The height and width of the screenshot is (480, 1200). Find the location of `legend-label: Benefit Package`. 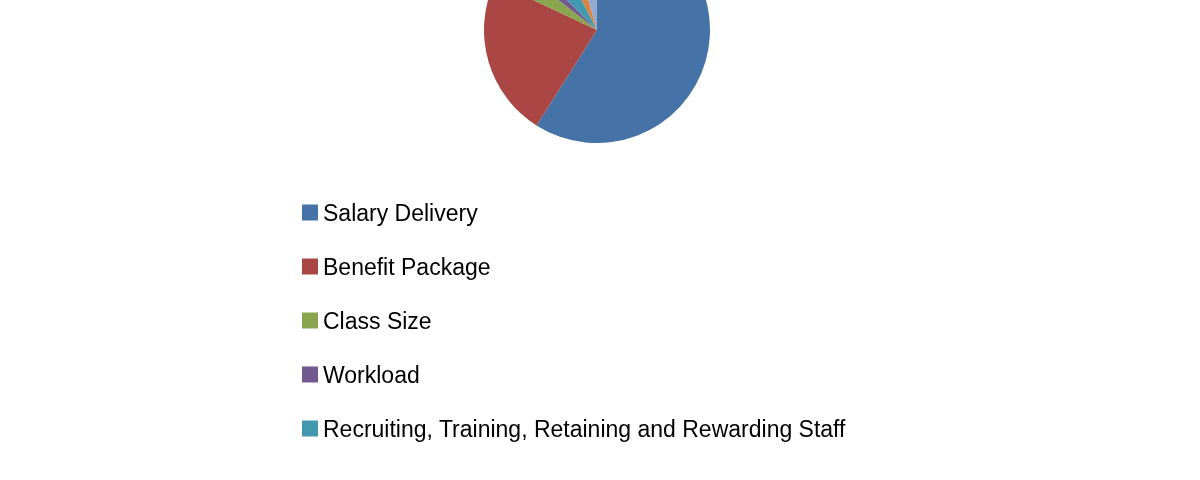

legend-label: Benefit Package is located at coordinates (407, 266).